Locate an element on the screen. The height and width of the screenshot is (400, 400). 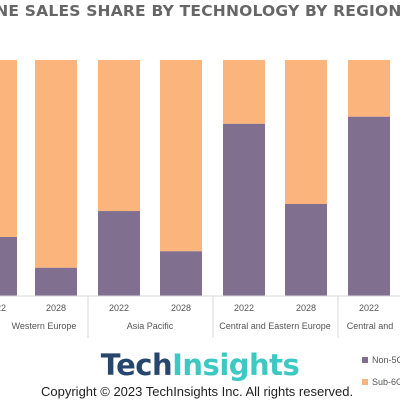
x-tick-label-1: 2028 is located at coordinates (56, 308).